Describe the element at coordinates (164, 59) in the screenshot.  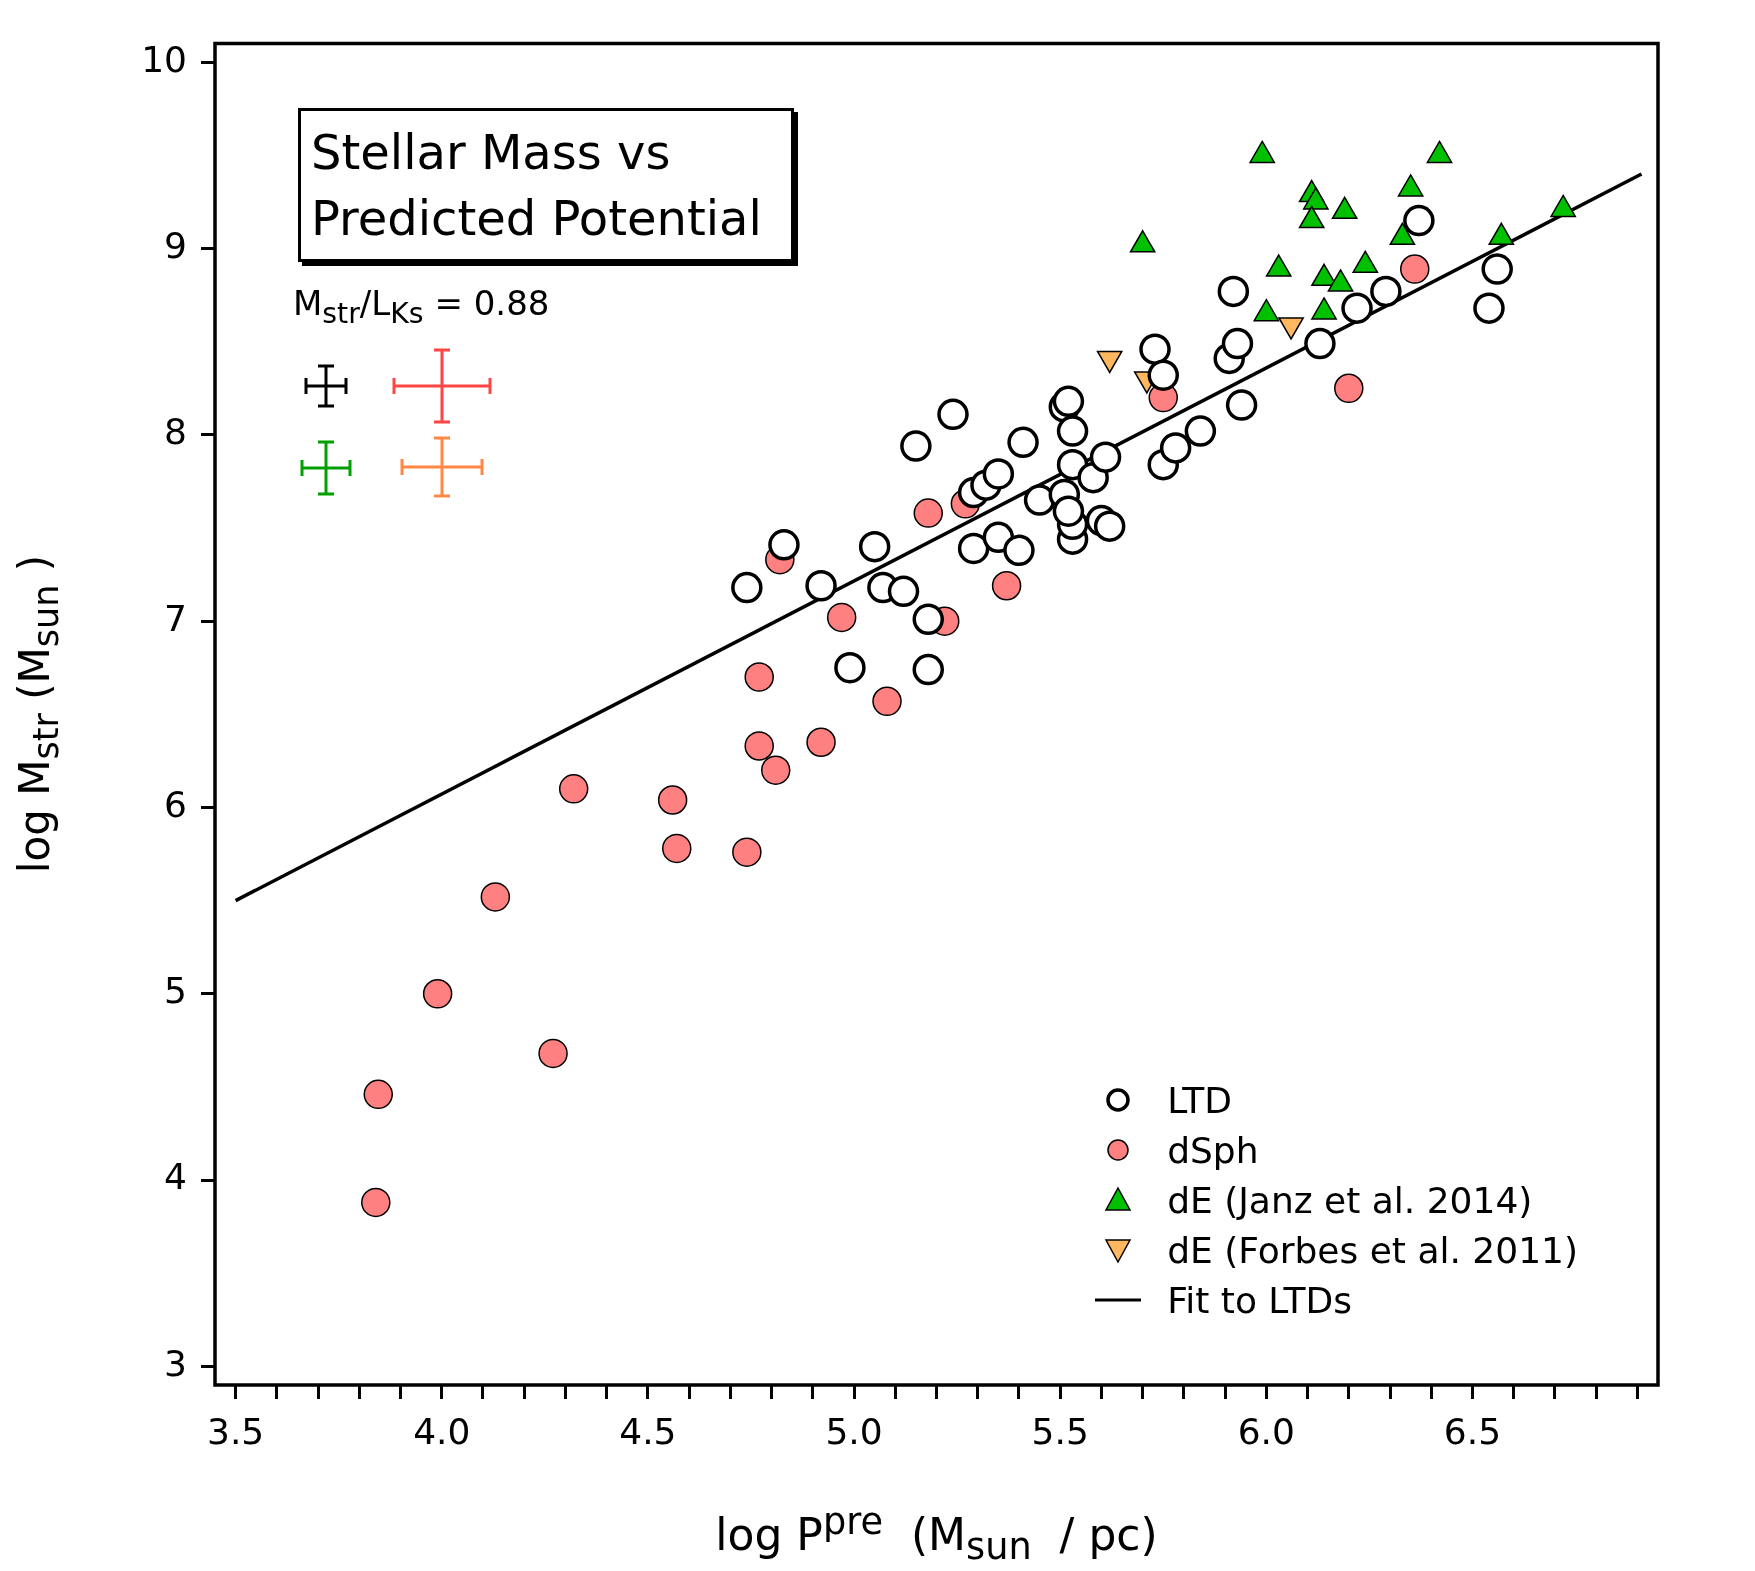
I see `y-tick-label: 10` at that location.